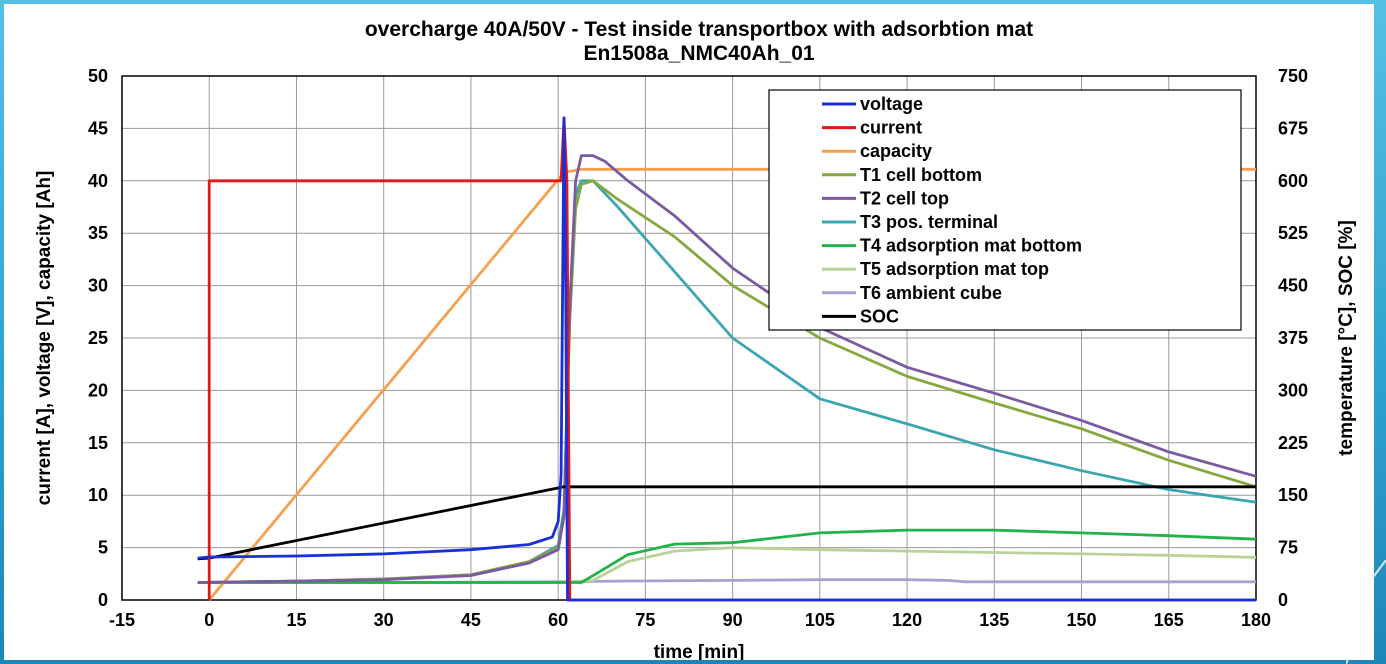 This screenshot has width=1386, height=664. I want to click on left-axis-ticks: 0 5 10 15 20 25 30 35 40 45 50, so click(98, 338).